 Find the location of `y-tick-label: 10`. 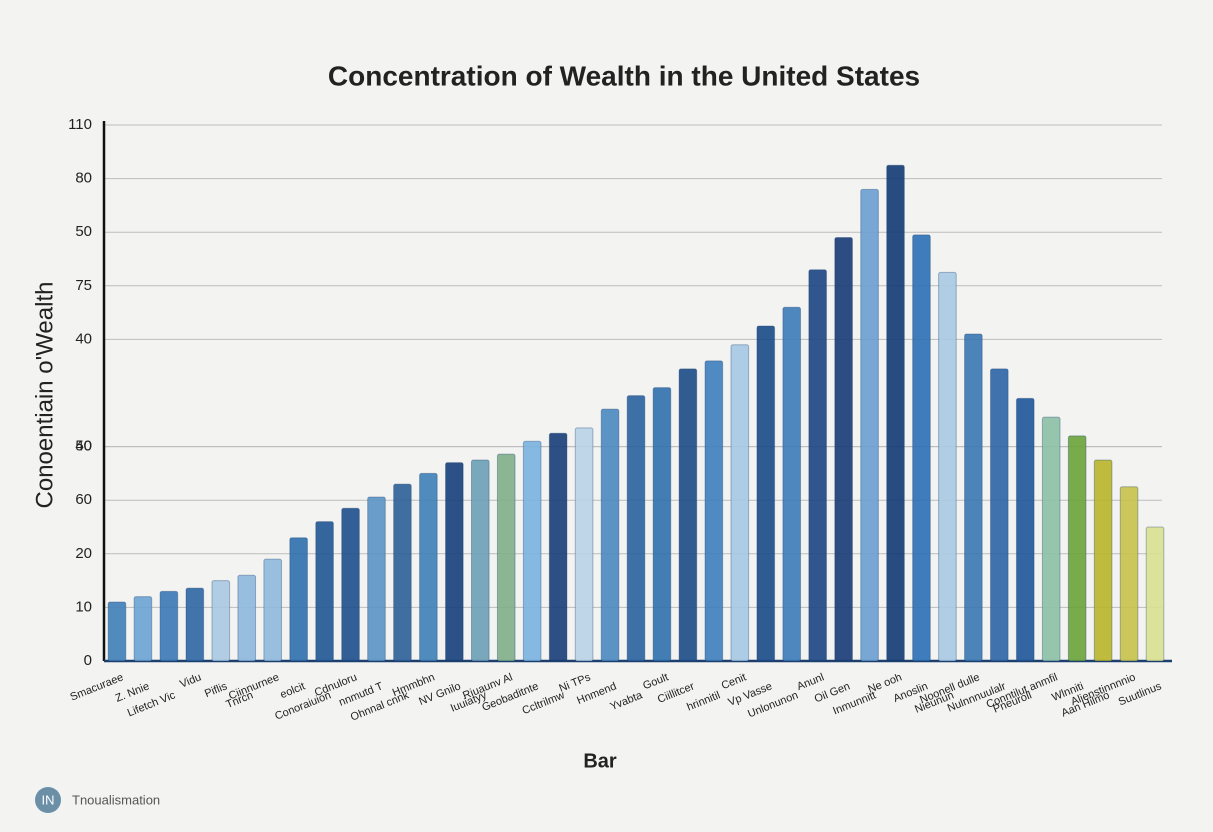

y-tick-label: 10 is located at coordinates (83, 606).